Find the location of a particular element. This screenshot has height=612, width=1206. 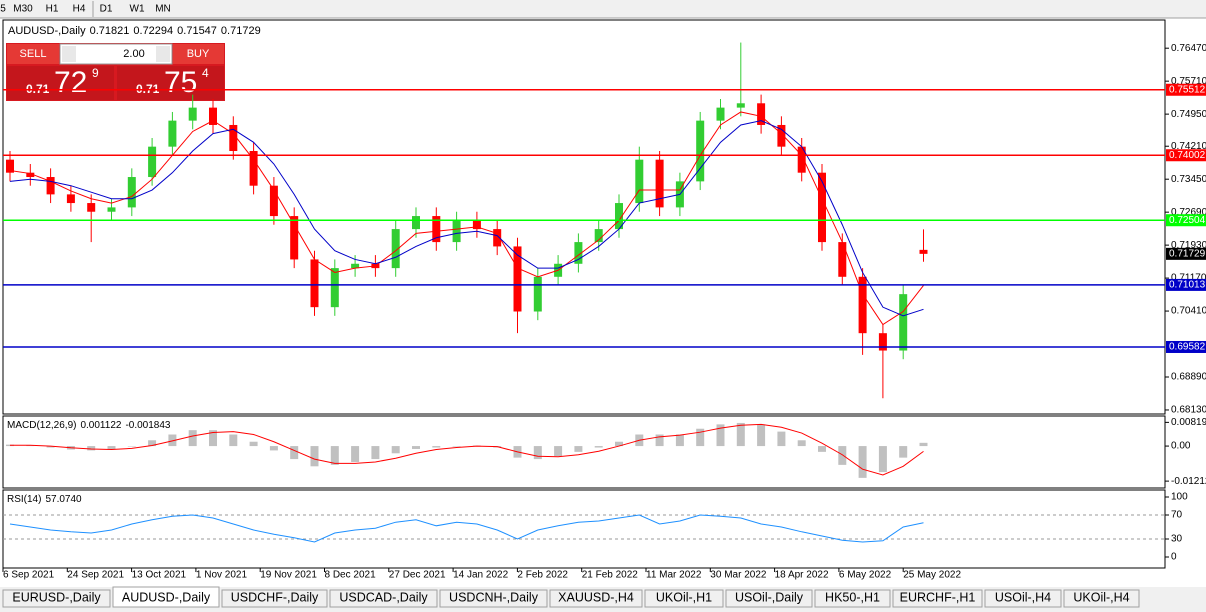

tab-label: UKOil-,H1 is located at coordinates (684, 597).